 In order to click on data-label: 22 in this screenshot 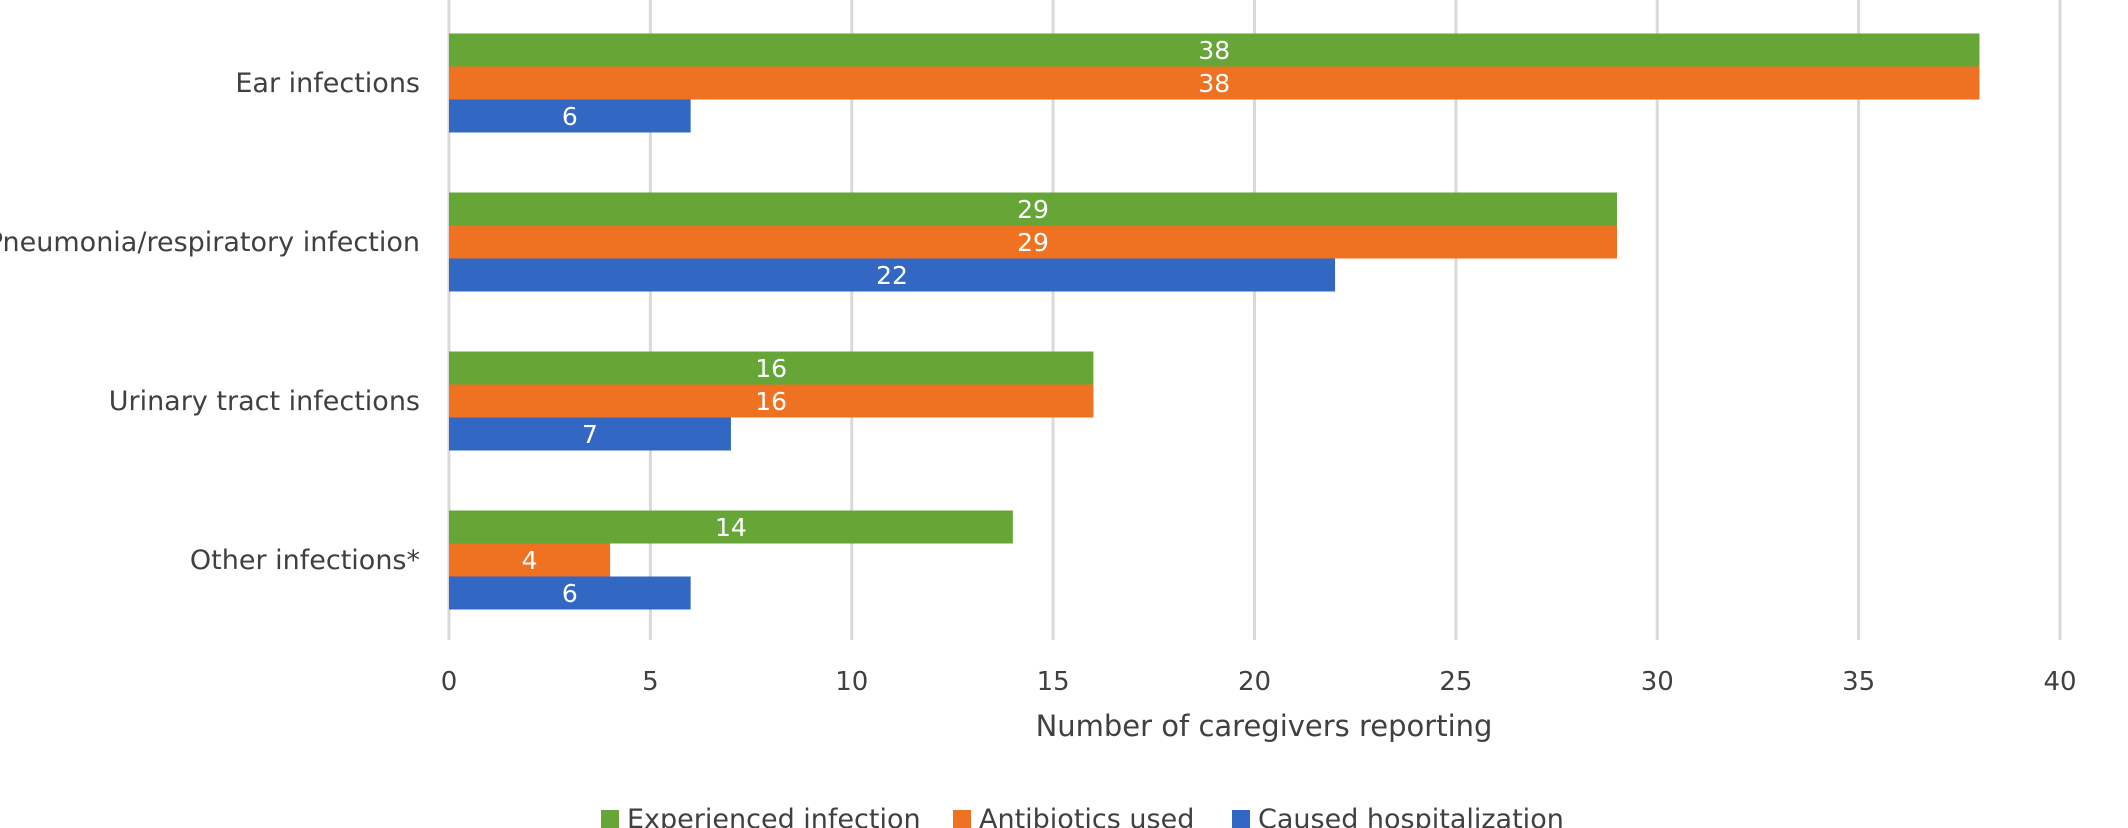, I will do `click(892, 275)`.